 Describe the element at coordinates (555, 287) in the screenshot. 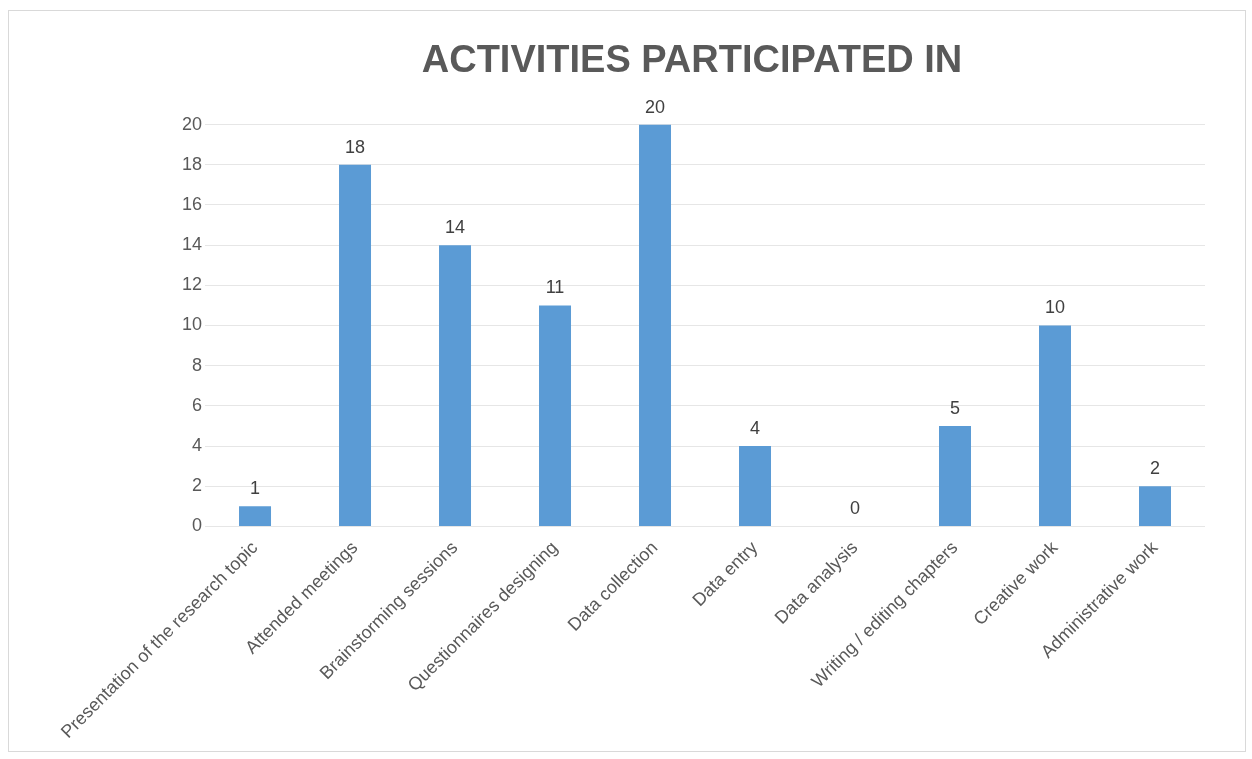

I see `data-label: 11` at that location.